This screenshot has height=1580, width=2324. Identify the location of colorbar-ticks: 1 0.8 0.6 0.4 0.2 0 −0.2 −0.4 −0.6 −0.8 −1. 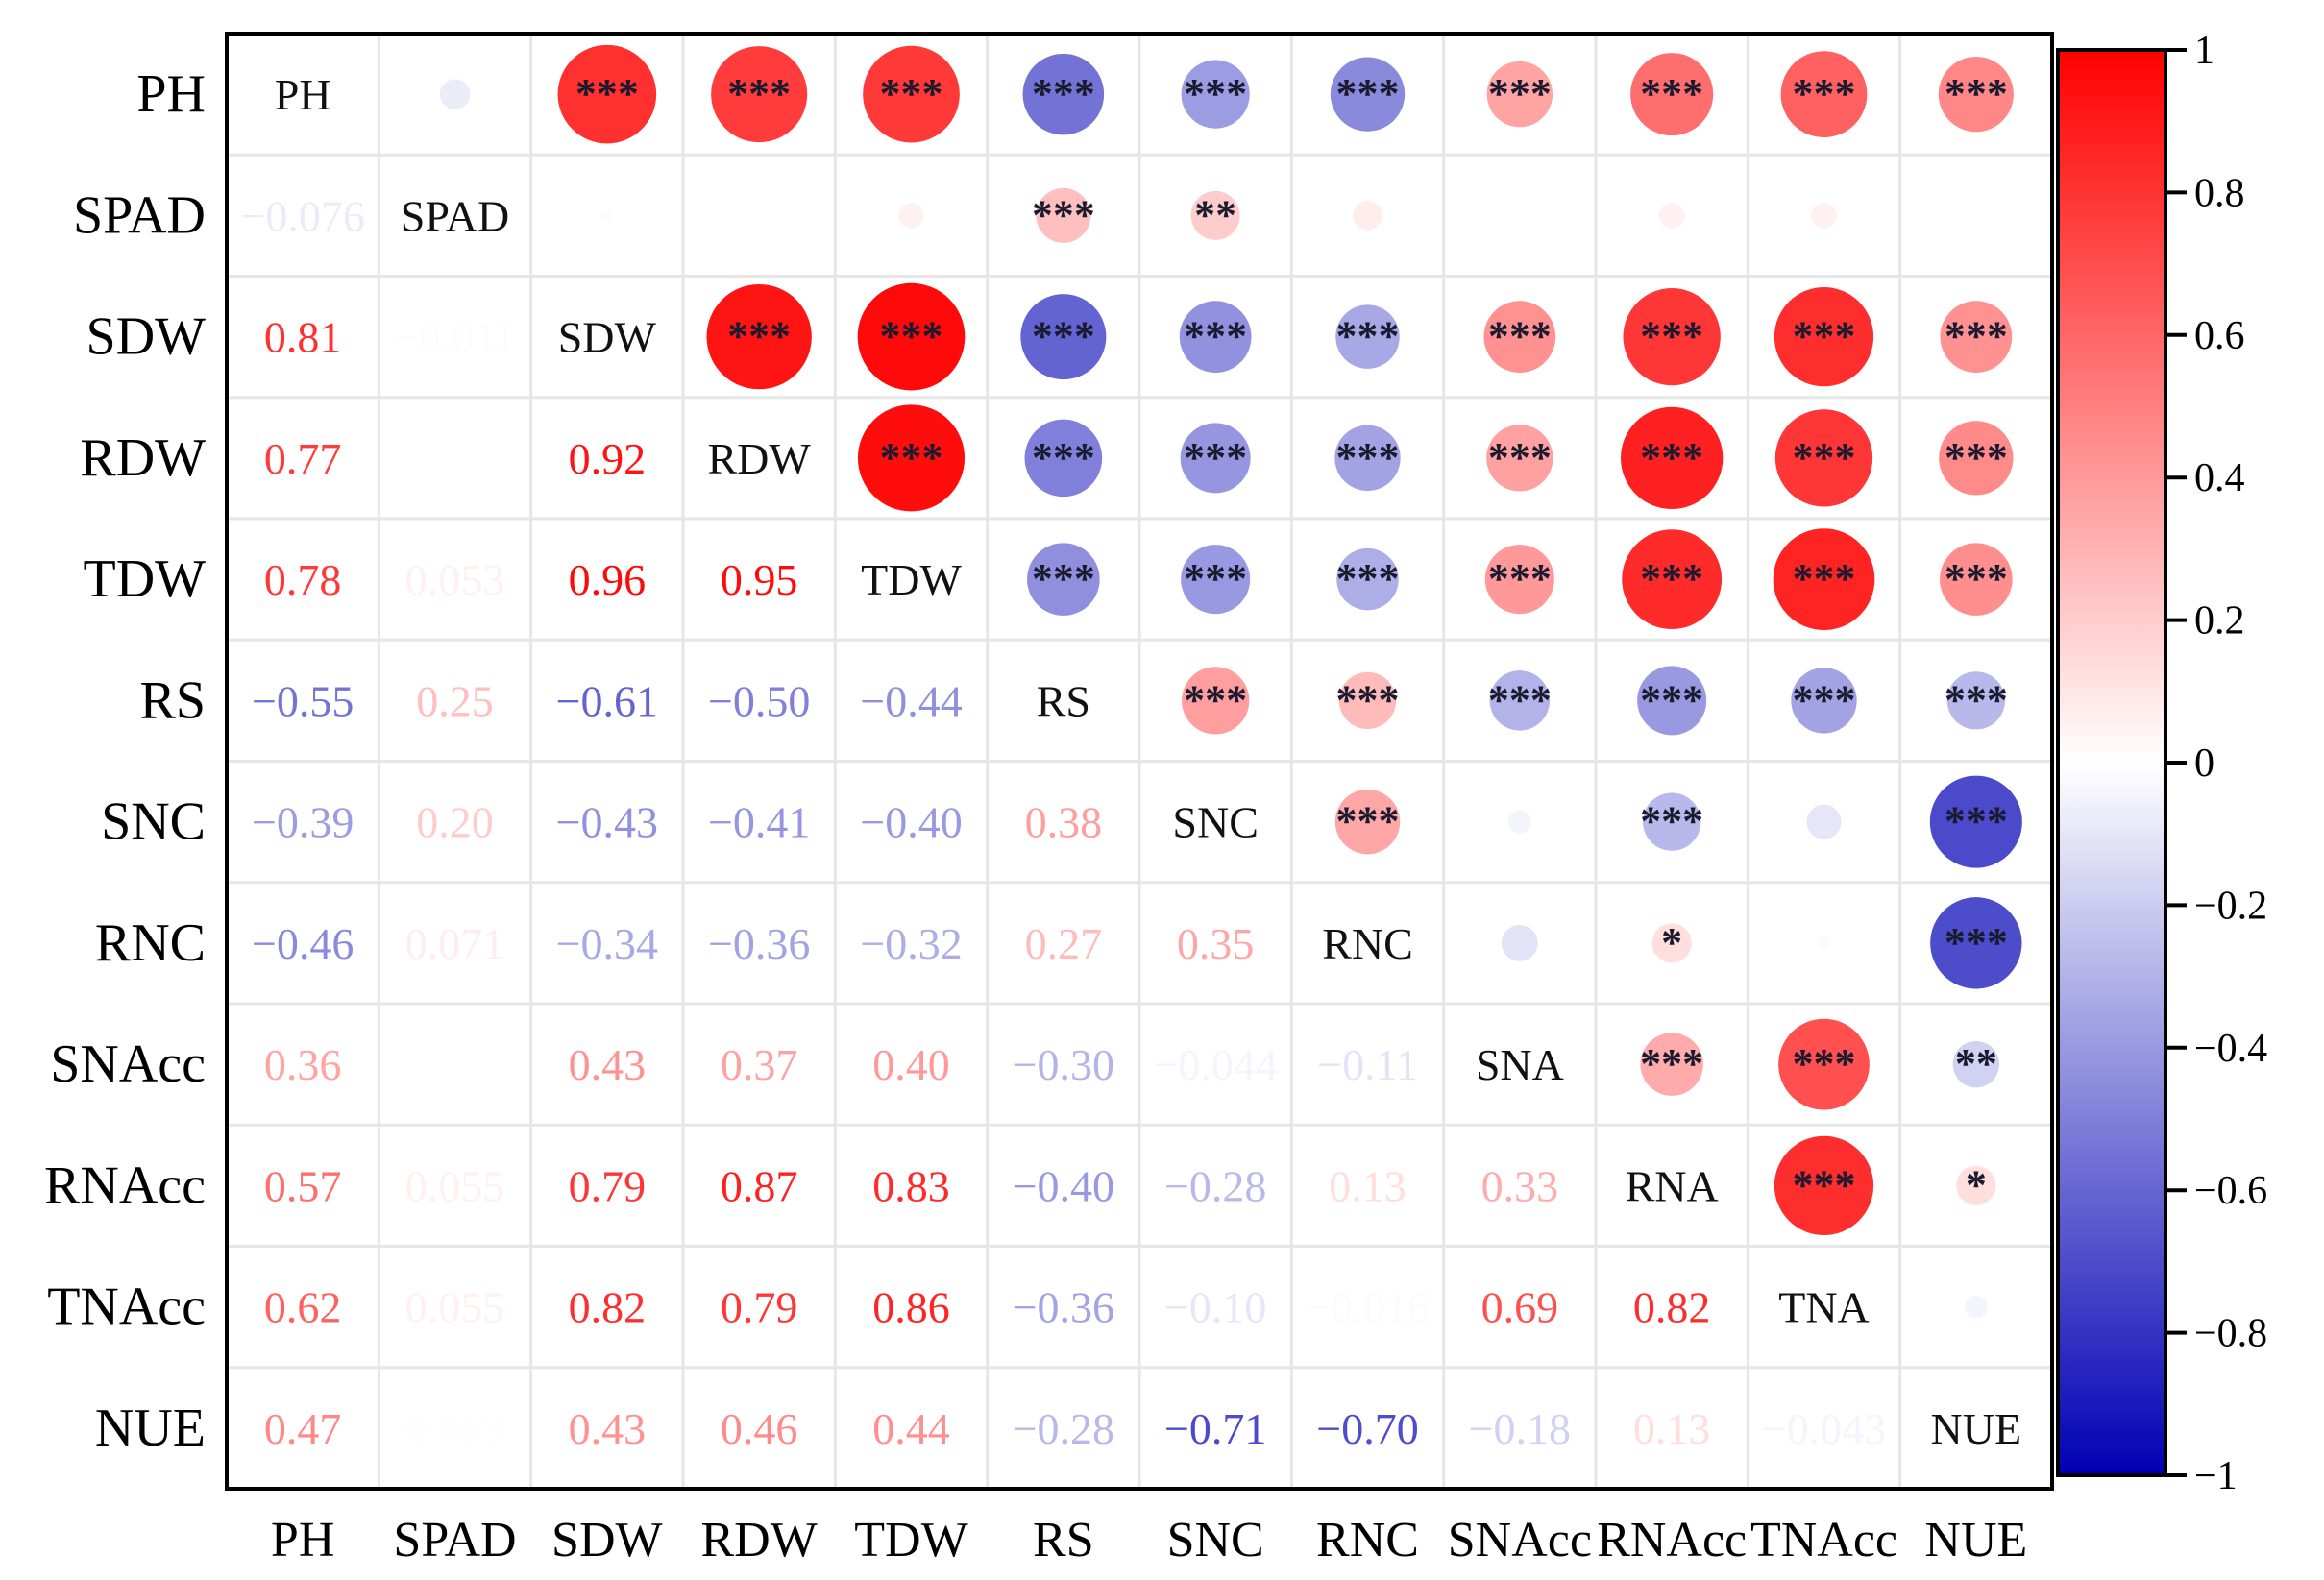
(2216, 764).